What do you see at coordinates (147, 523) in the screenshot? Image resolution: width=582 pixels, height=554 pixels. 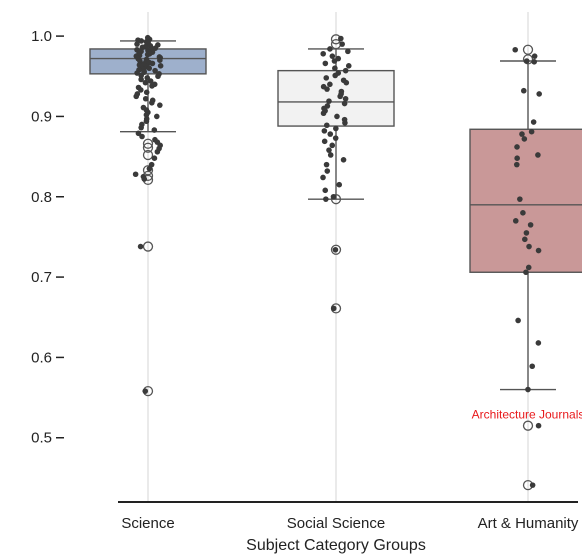 I see `x-tick-label: Science` at bounding box center [147, 523].